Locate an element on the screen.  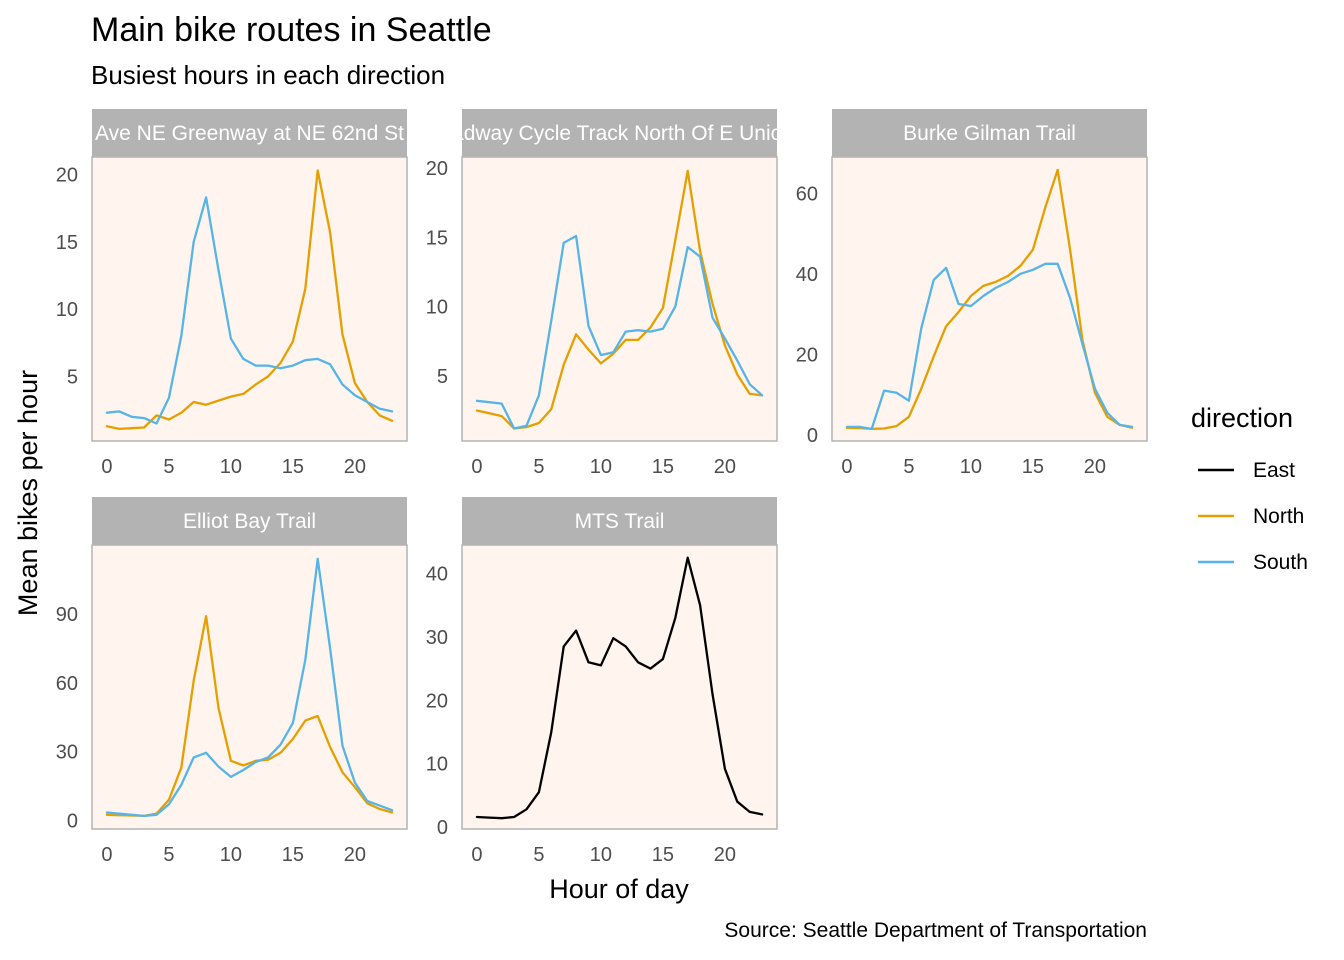
facet-strip-label: Burke Gilman Trail is located at coordinates (989, 133).